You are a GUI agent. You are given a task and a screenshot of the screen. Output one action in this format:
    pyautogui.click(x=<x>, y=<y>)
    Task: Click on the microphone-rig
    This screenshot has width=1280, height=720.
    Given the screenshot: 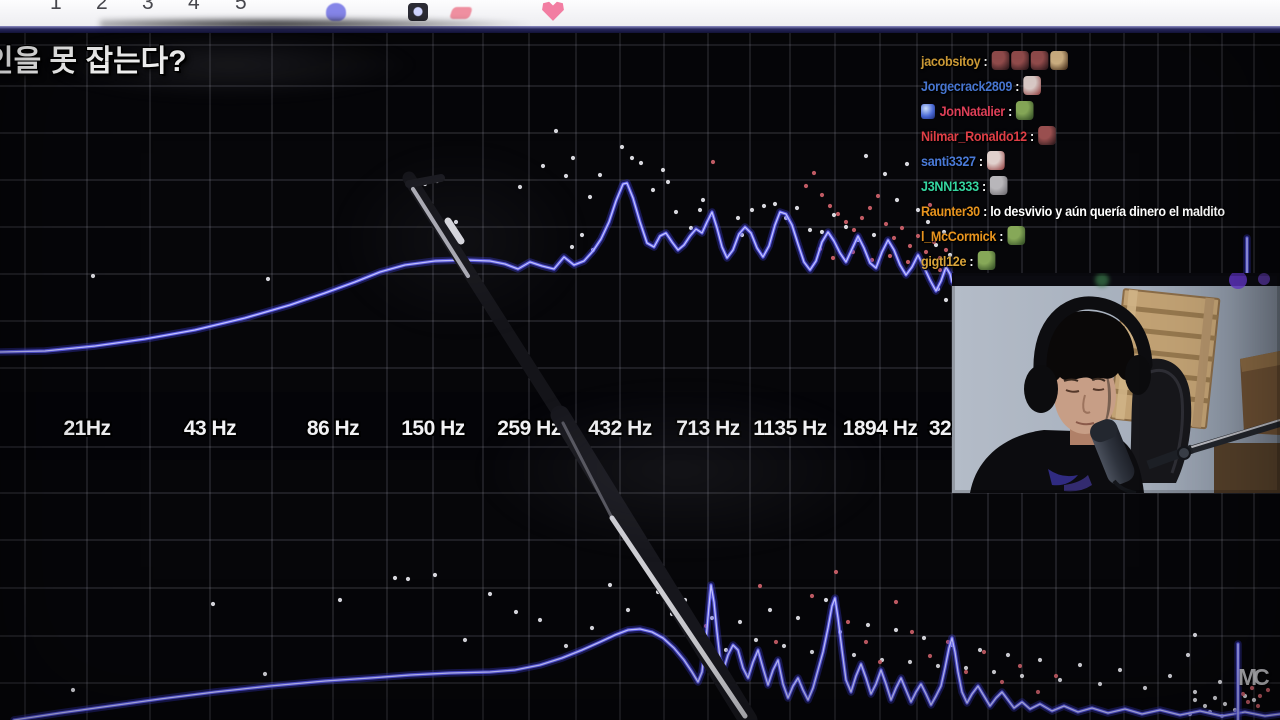 What is the action you would take?
    pyautogui.click(x=1185, y=456)
    